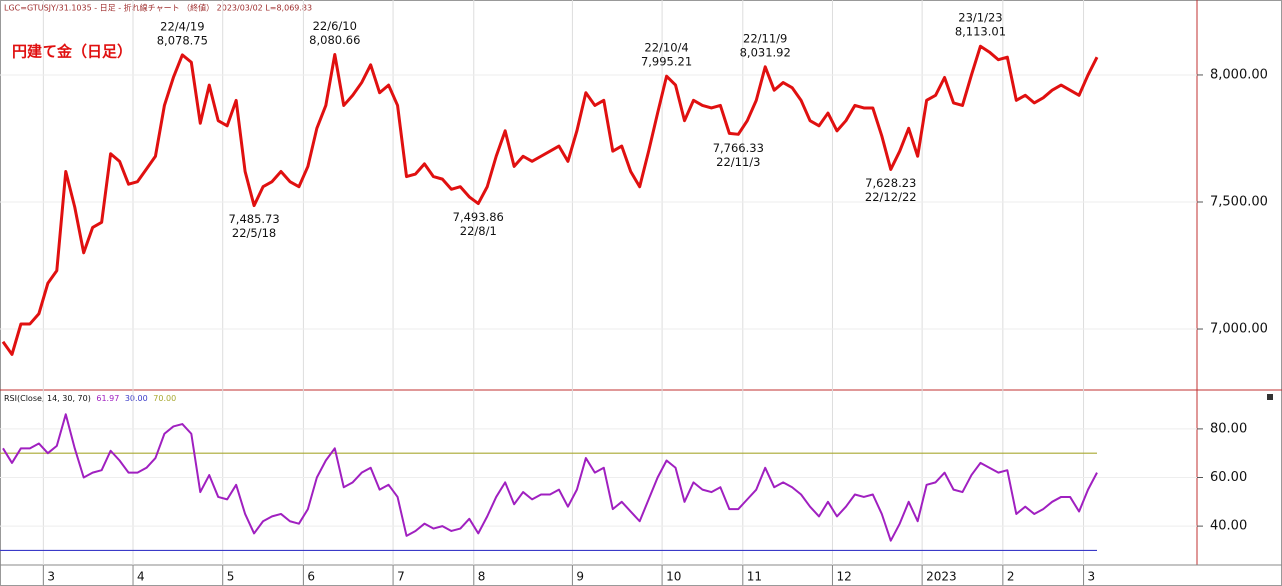 Image resolution: width=1282 pixels, height=586 pixels. I want to click on x-tick-label: 2, so click(1011, 577).